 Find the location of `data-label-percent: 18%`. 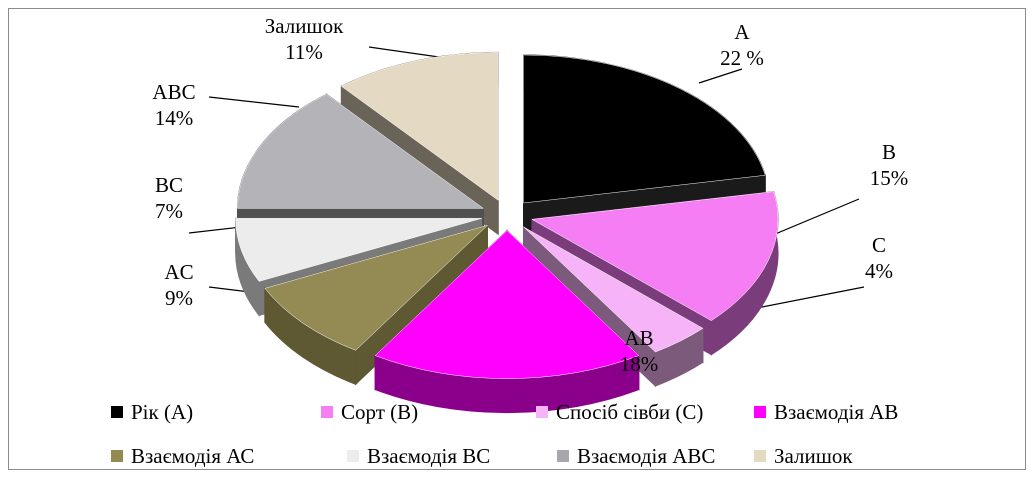

data-label-percent: 18% is located at coordinates (639, 364).